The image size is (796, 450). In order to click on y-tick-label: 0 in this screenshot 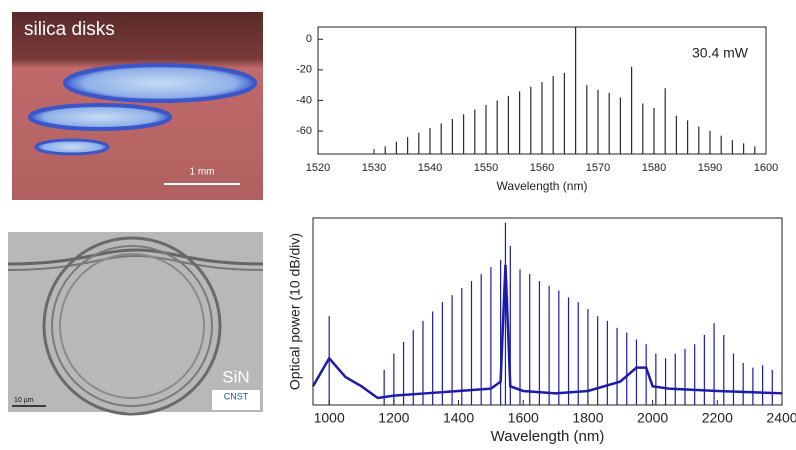, I will do `click(309, 39)`.